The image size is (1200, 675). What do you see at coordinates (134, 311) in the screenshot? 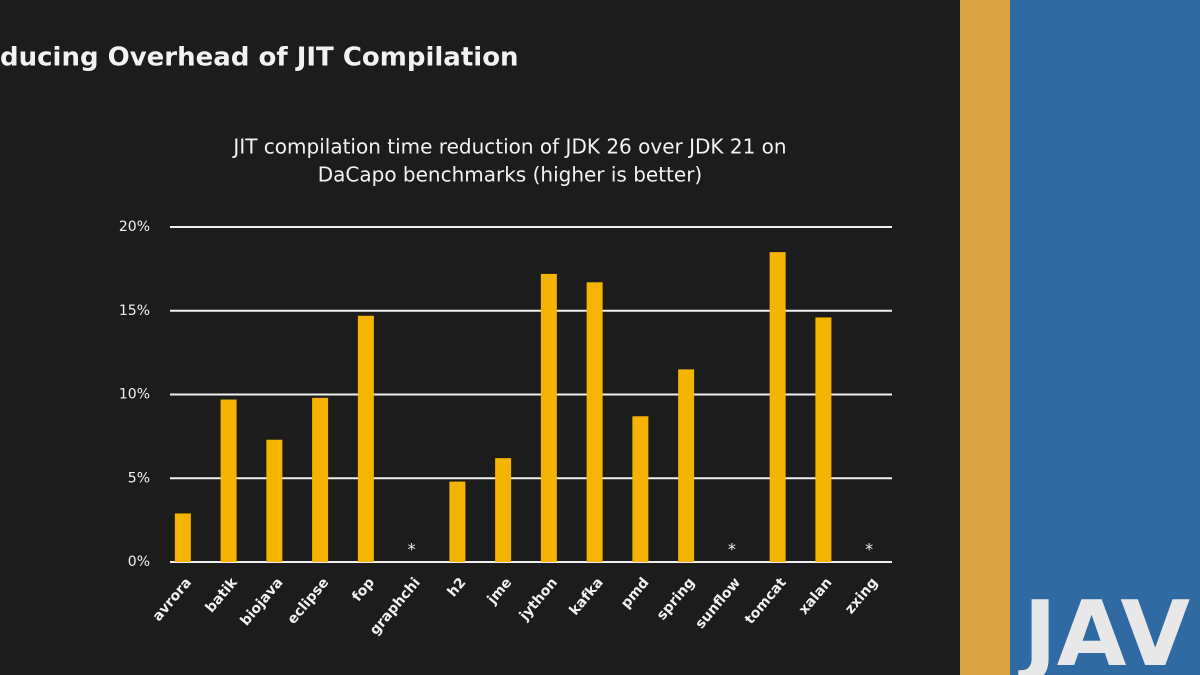
I see `y-tick-label: 15%` at bounding box center [134, 311].